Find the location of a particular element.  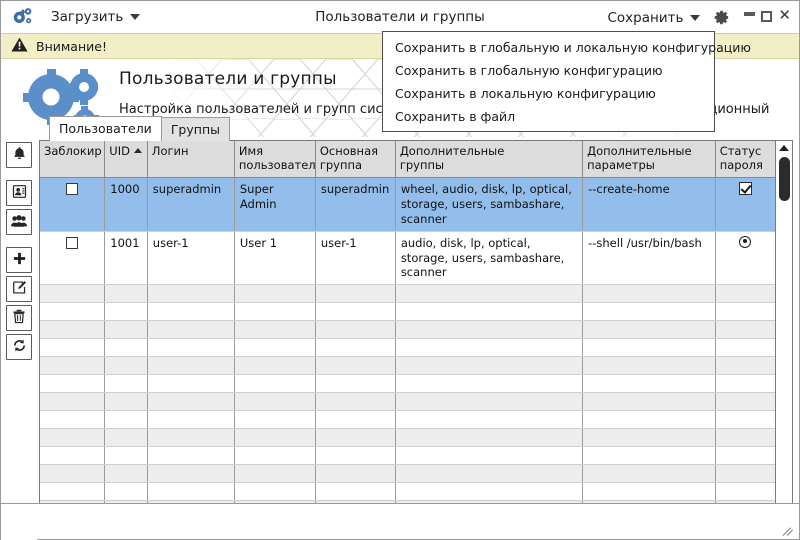

sidebar-item-notifications is located at coordinates (19, 155).